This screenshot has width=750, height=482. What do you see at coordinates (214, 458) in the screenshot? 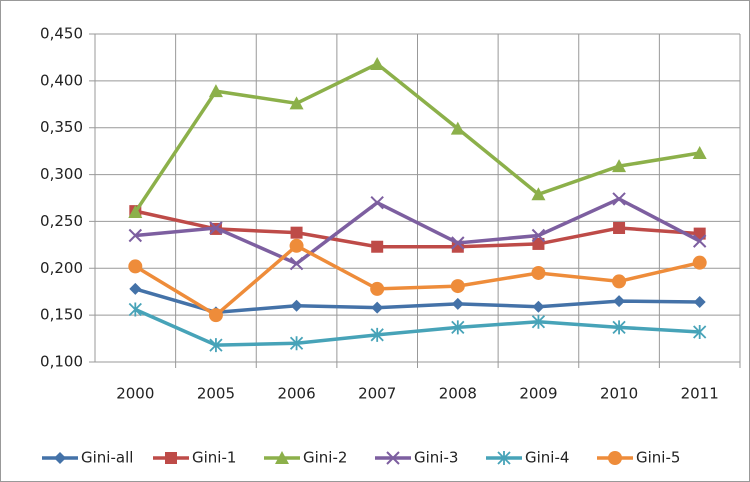
I see `legend-label: Gini-1` at bounding box center [214, 458].